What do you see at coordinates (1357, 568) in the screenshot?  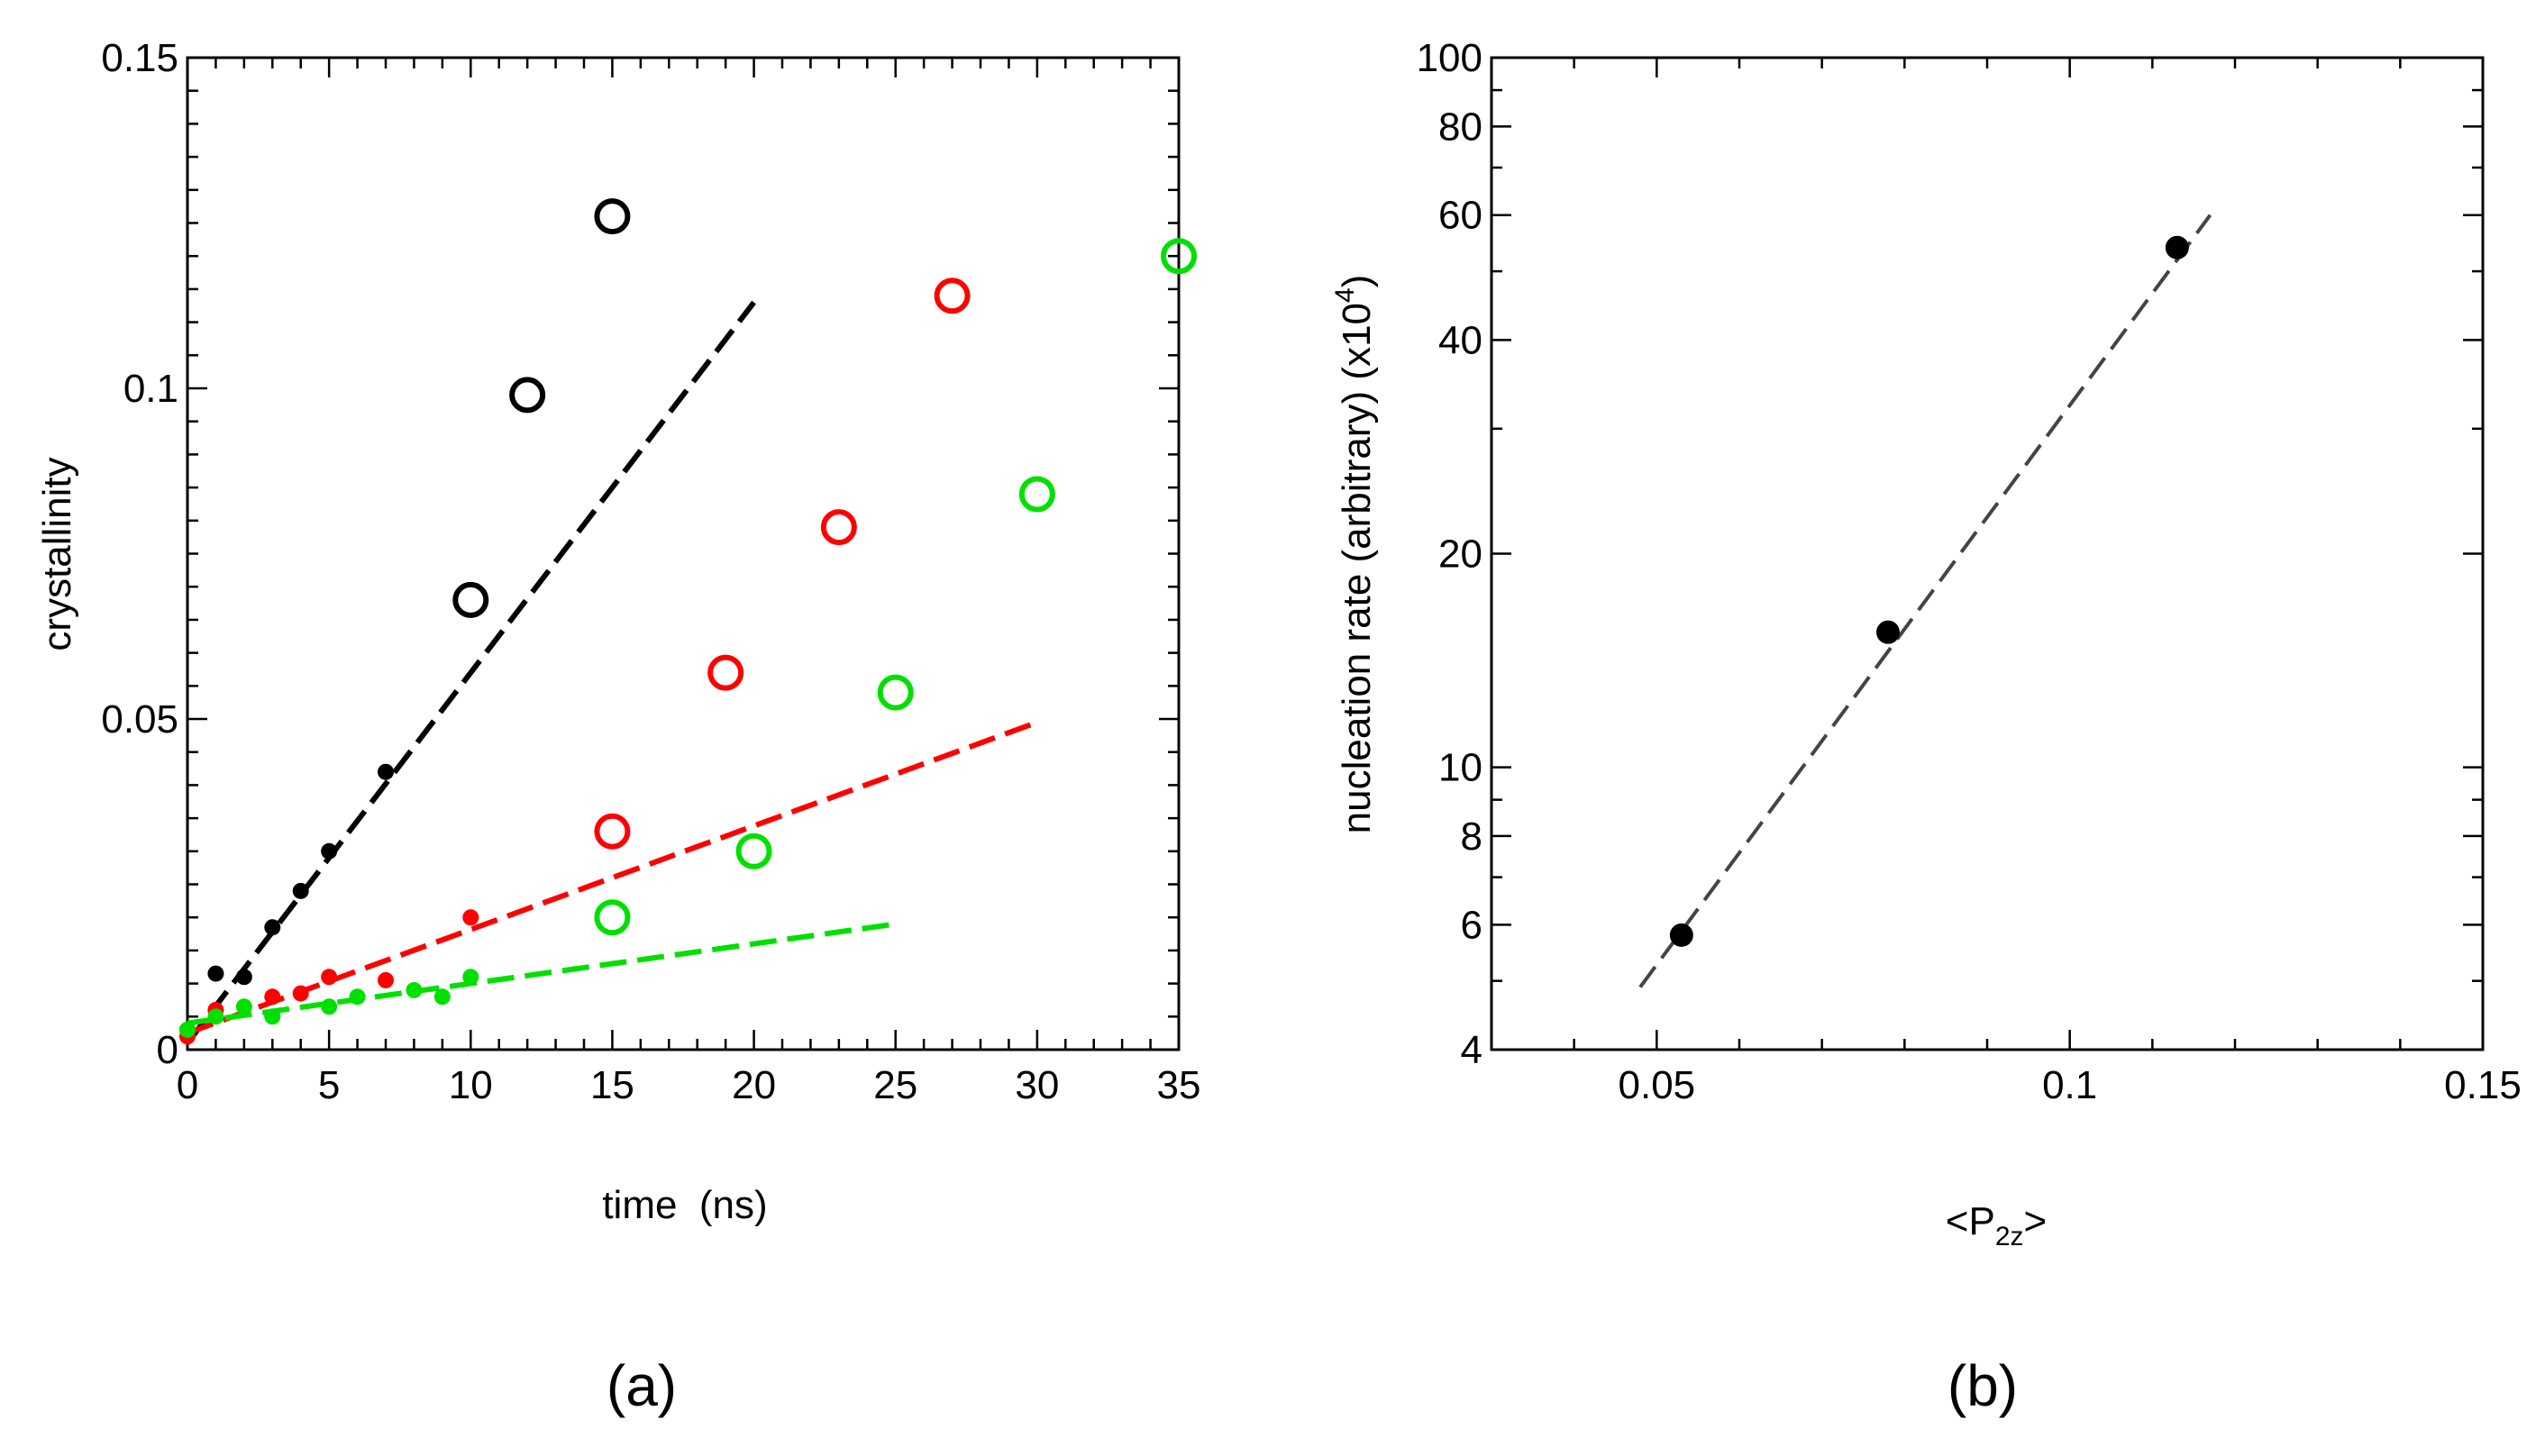 I see `panel-b-y-axis-label-main: nucleation rate (arbitrary) (x10` at bounding box center [1357, 568].